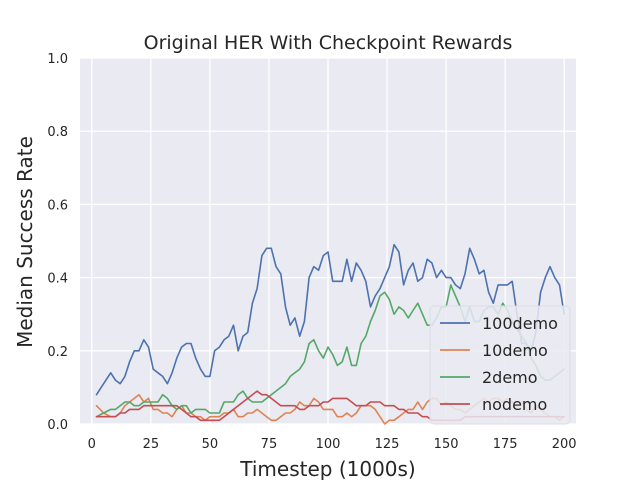 The height and width of the screenshot is (480, 640). Describe the element at coordinates (564, 444) in the screenshot. I see `x-tick-label: 200` at that location.